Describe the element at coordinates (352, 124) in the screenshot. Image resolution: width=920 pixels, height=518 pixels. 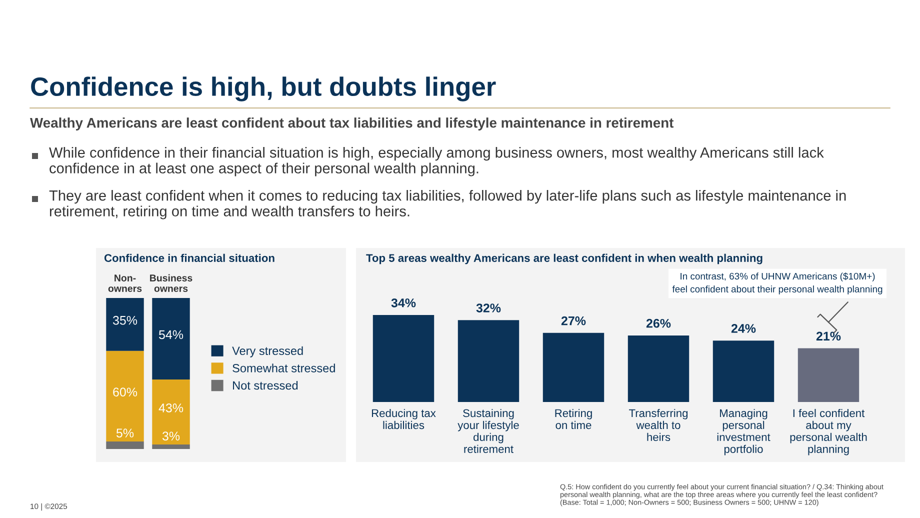
I see `text: Wealthy Americans are least confident about tax liabilities and lifestyle maintenance in retirement` at that location.